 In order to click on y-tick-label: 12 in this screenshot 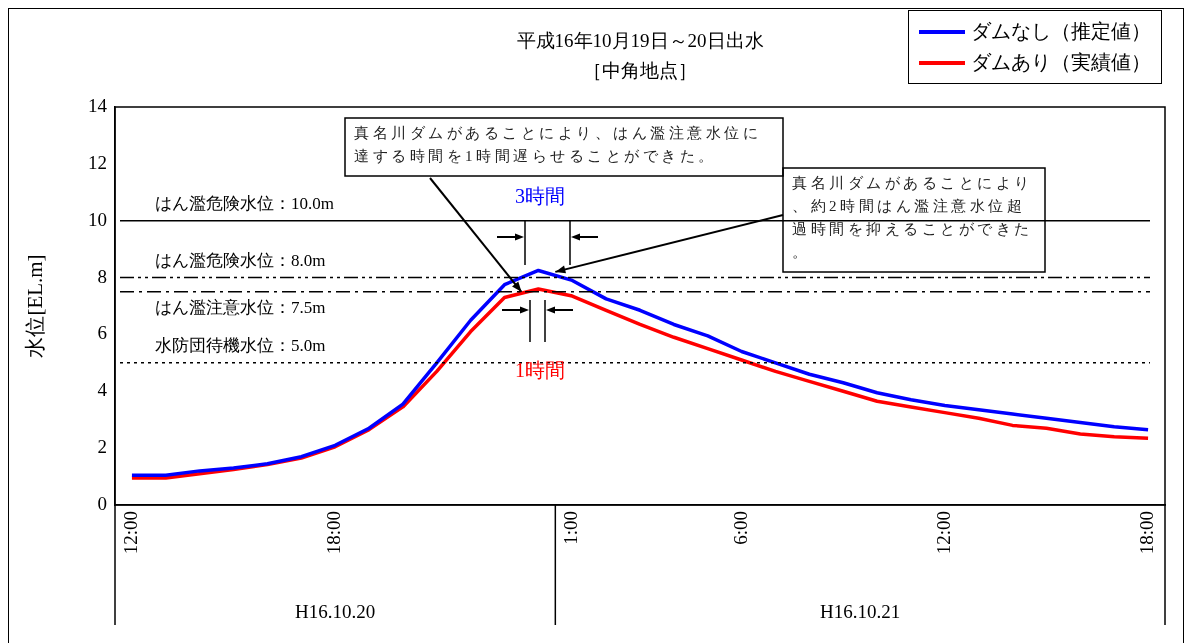, I will do `click(97, 162)`.